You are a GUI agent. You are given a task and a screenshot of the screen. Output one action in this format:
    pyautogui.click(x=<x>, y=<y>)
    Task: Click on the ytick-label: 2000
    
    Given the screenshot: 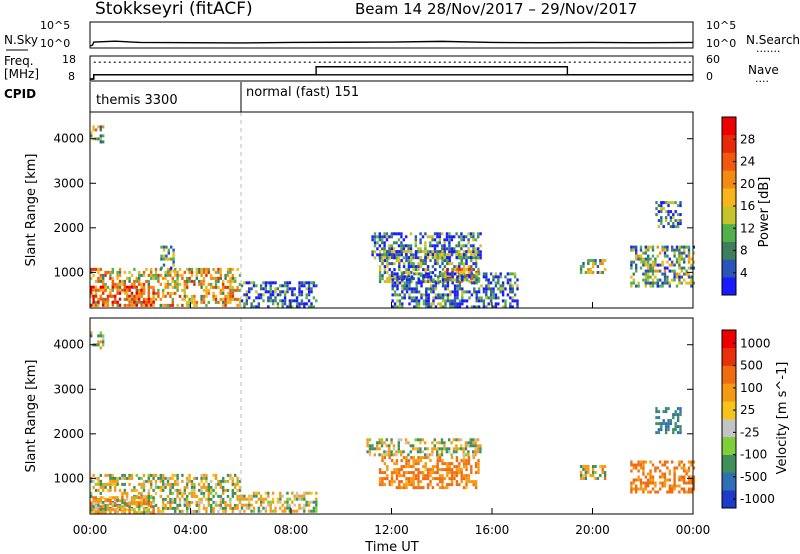 What is the action you would take?
    pyautogui.click(x=68, y=228)
    